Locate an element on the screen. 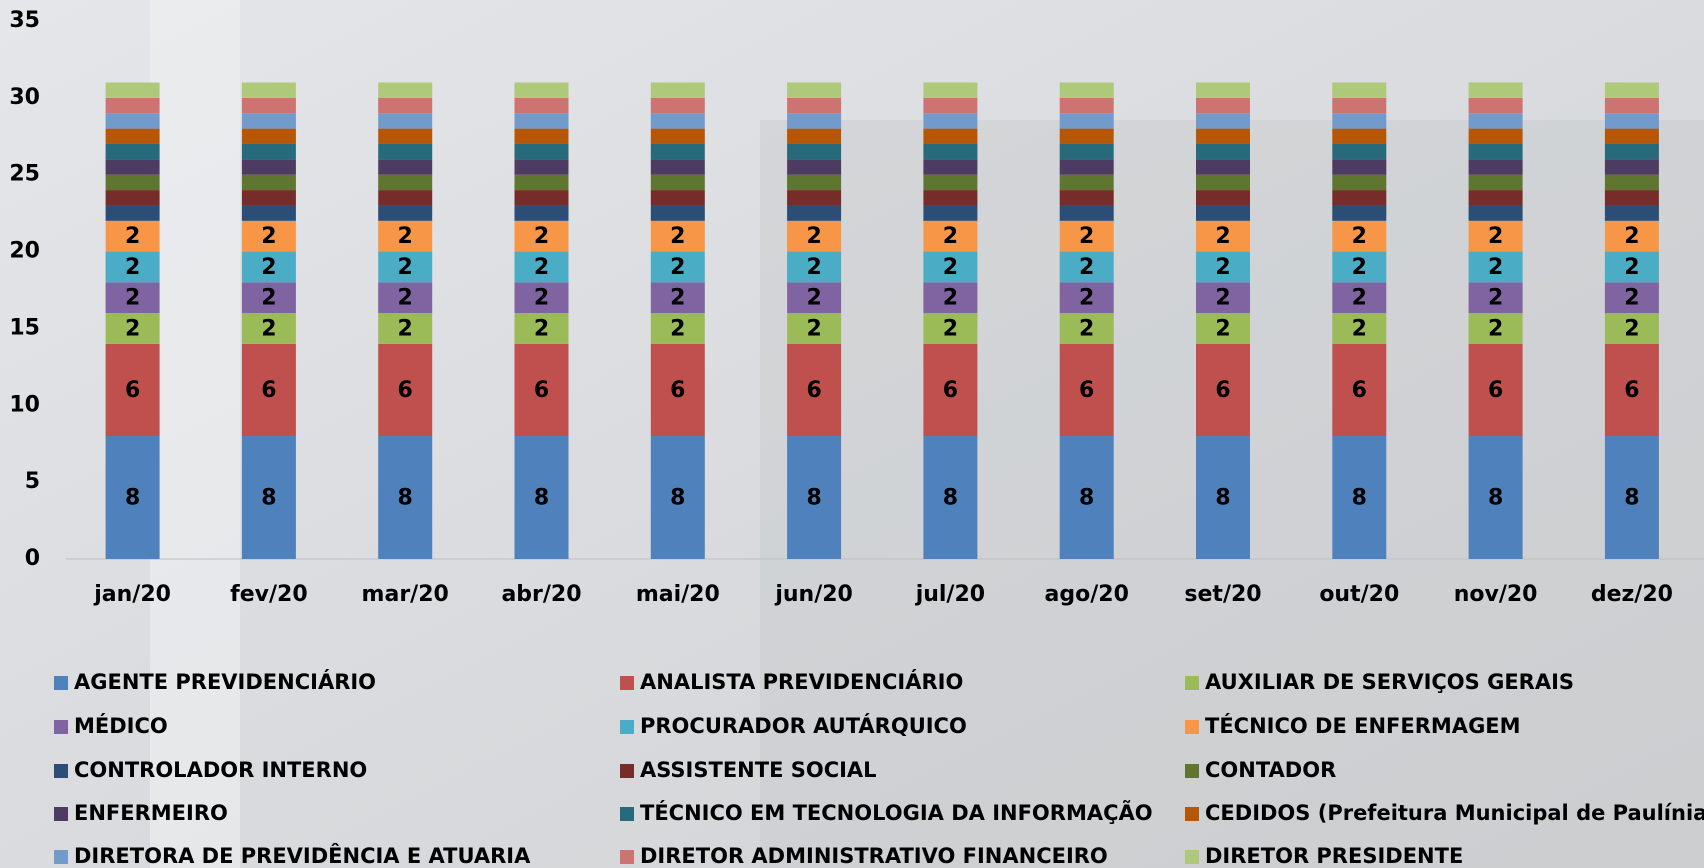 Image resolution: width=1704 pixels, height=868 pixels. y-tick-label: 0 is located at coordinates (32, 558).